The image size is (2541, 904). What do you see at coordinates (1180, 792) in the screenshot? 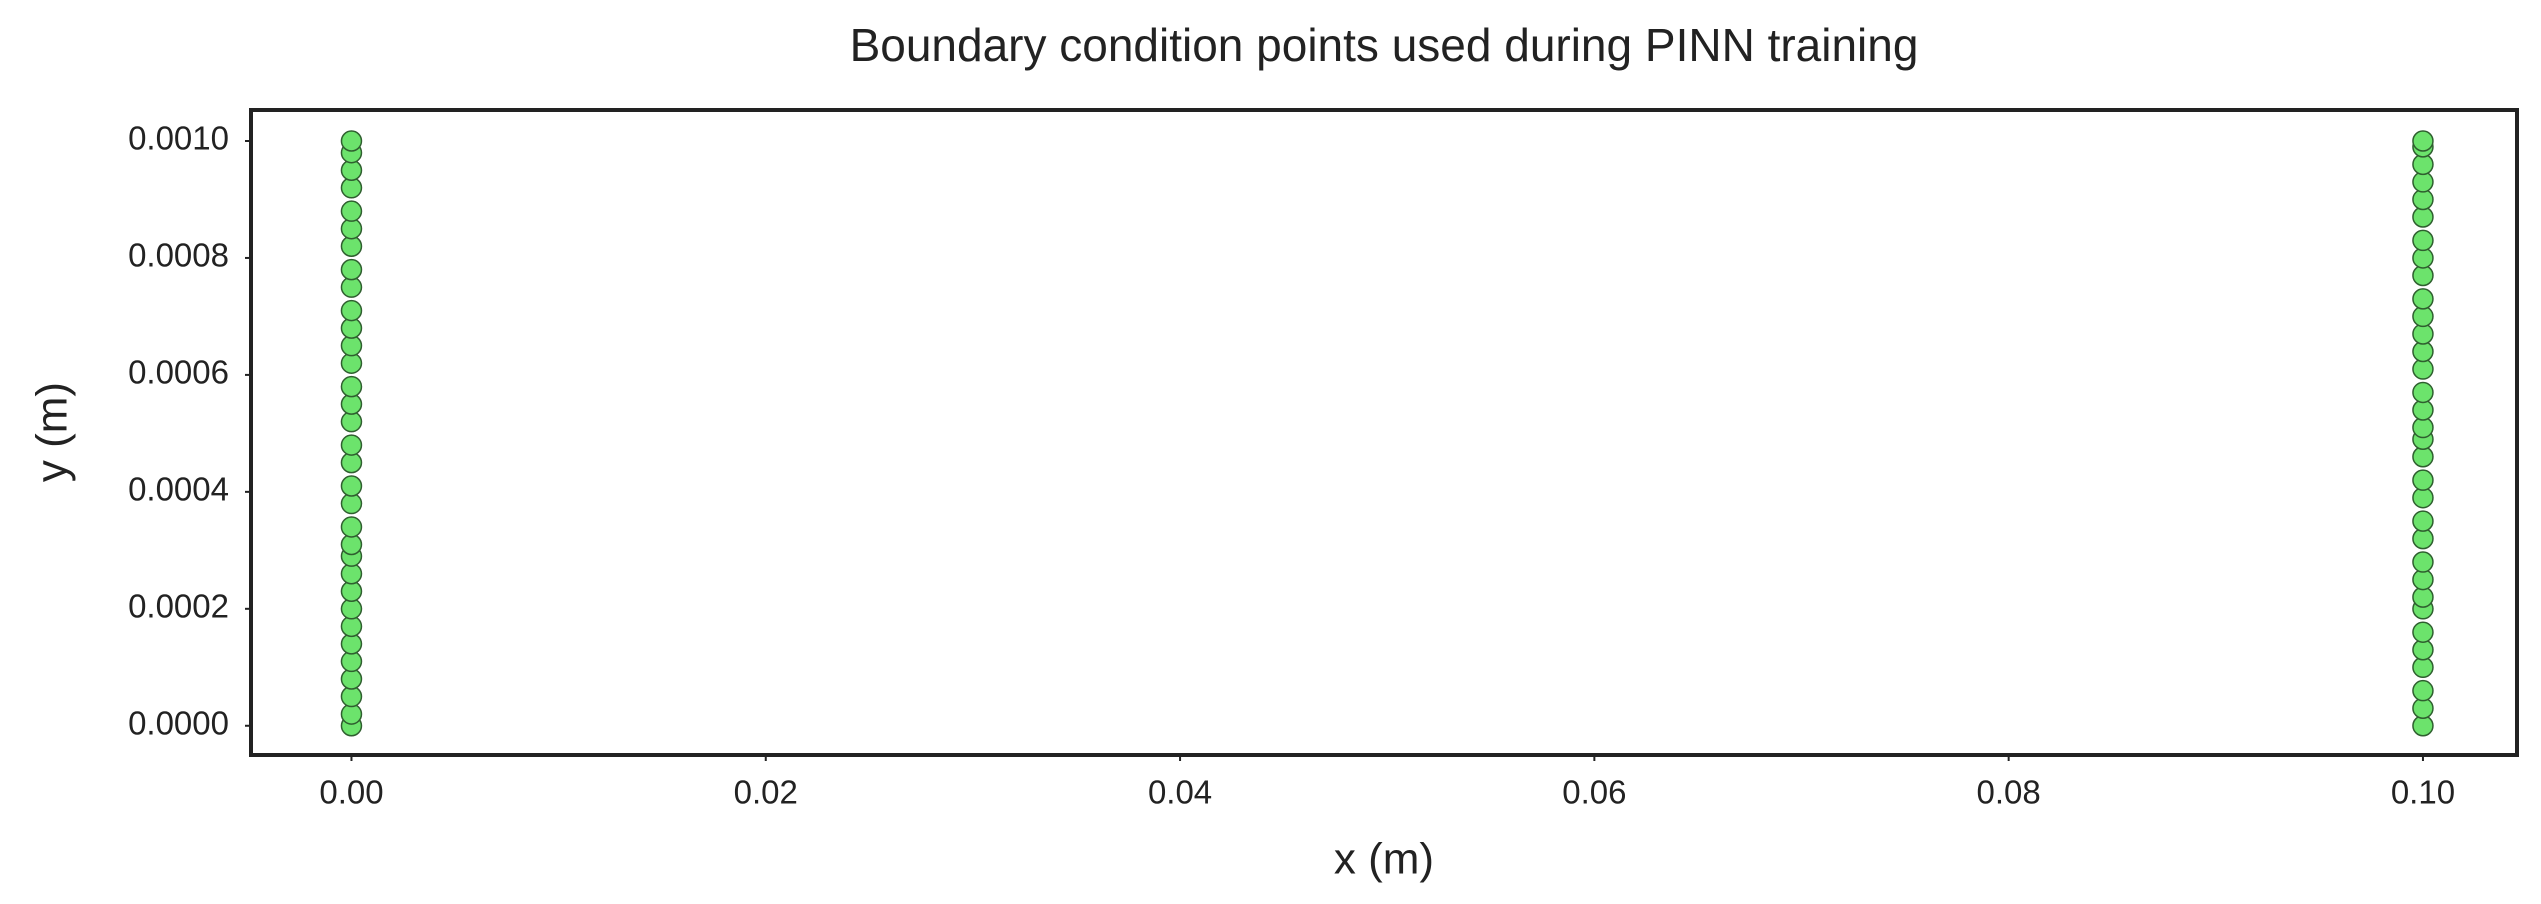
I see `x-tick-label: 0.04` at bounding box center [1180, 792].